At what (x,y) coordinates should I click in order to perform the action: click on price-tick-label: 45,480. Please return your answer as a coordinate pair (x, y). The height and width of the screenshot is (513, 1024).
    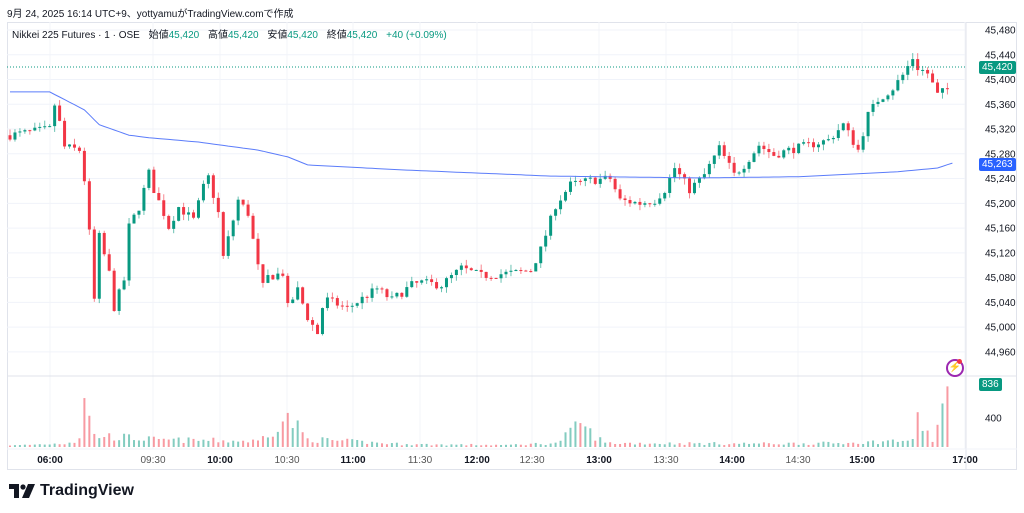
    Looking at the image, I should click on (1000, 31).